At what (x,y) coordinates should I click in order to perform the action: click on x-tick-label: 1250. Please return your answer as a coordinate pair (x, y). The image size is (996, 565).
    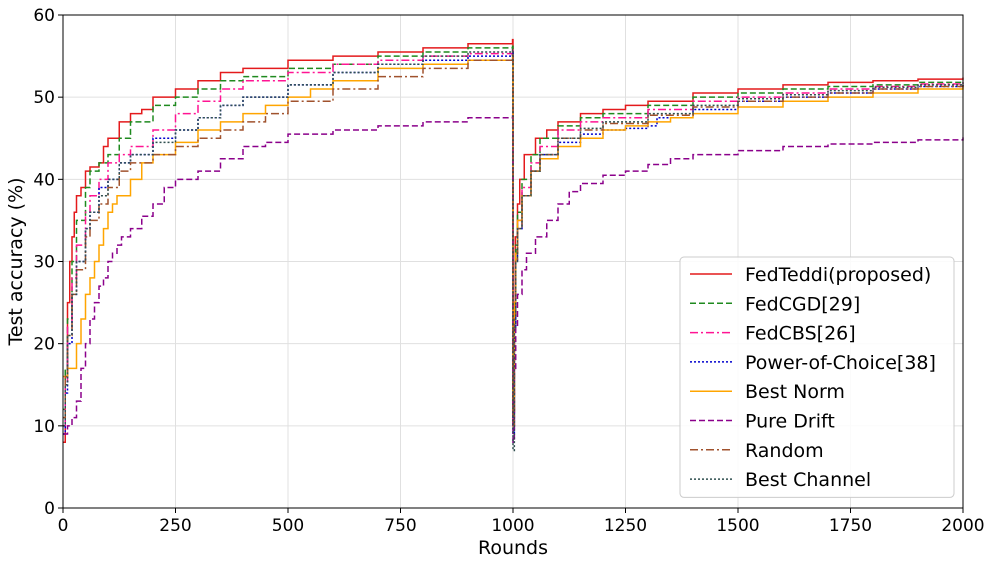
    Looking at the image, I should click on (625, 526).